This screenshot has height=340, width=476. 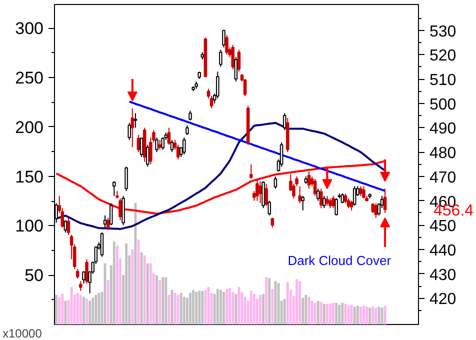 What do you see at coordinates (443, 275) in the screenshot?
I see `y-tick-label: 430` at bounding box center [443, 275].